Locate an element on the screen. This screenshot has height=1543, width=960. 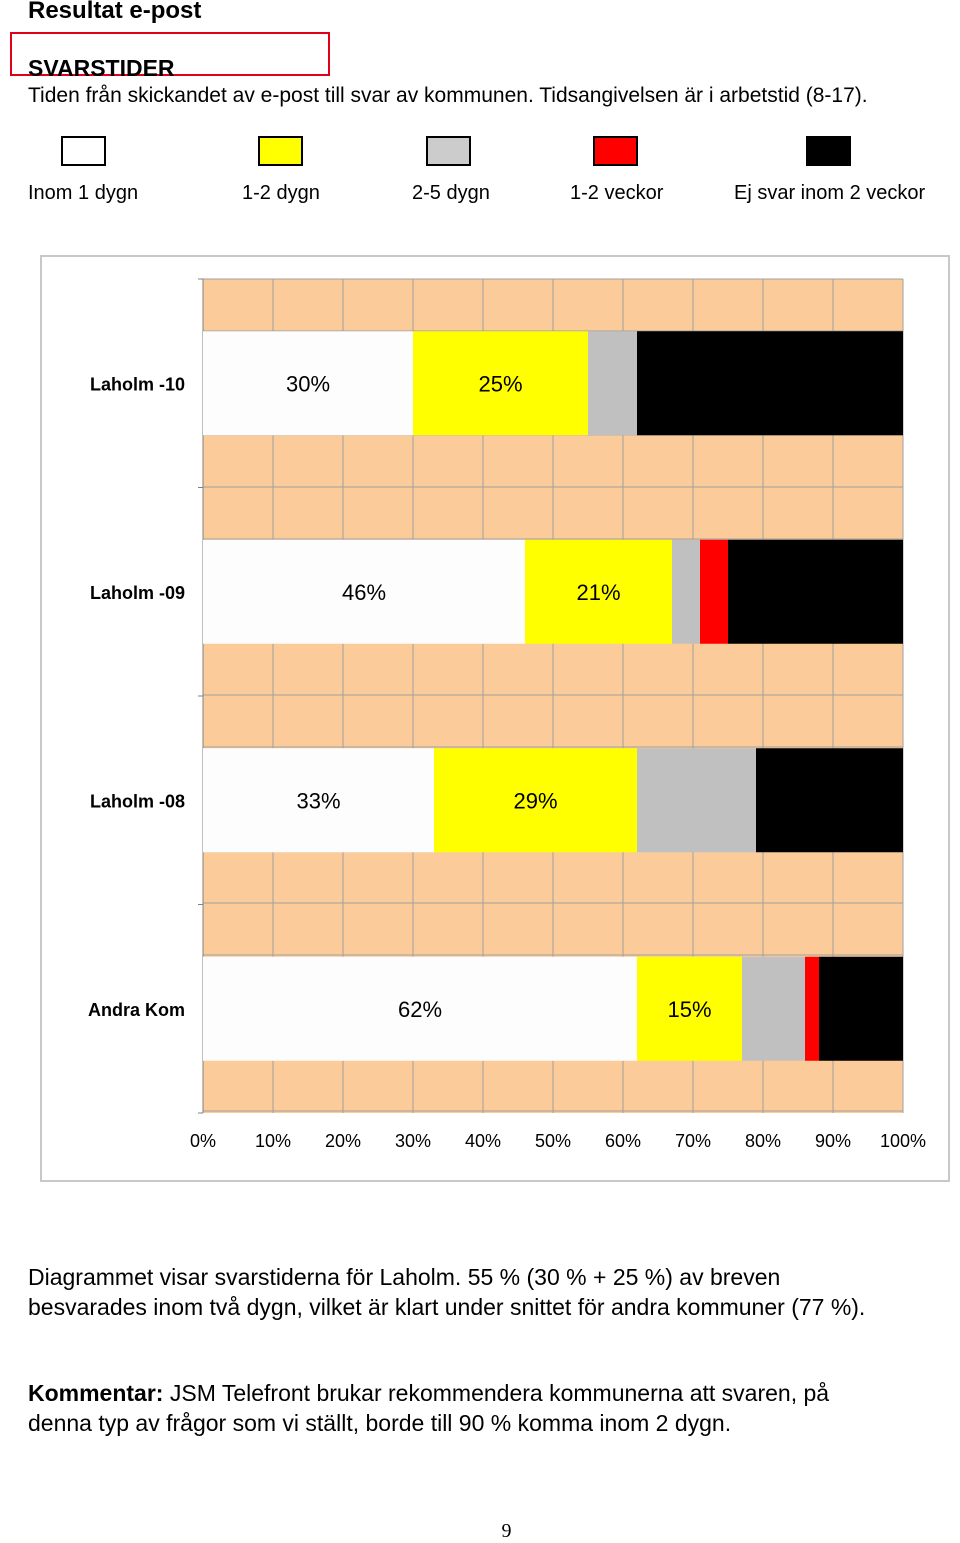
legend-swatch-1-2-veckor is located at coordinates (615, 151).